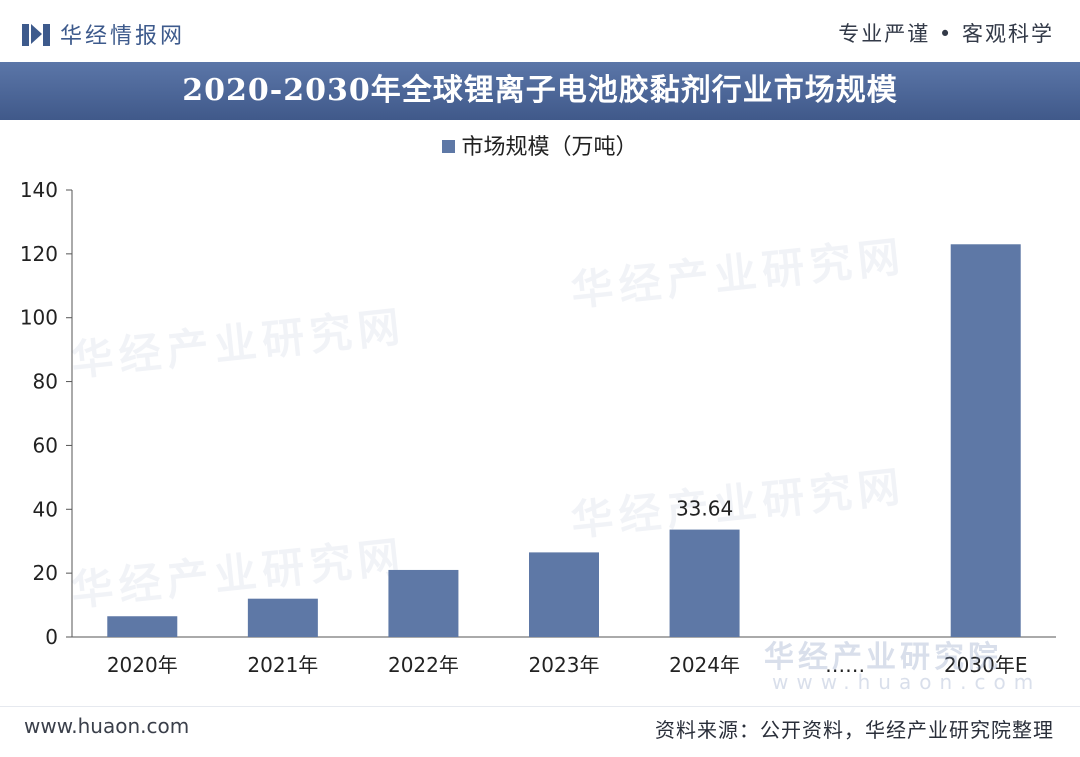  I want to click on y-tick-label: 80, so click(45, 382).